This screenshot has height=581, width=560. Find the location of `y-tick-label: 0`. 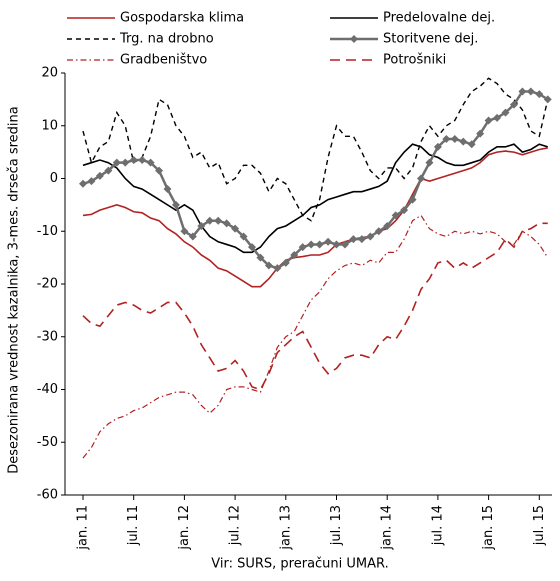

y-tick-label: 0 is located at coordinates (54, 178).